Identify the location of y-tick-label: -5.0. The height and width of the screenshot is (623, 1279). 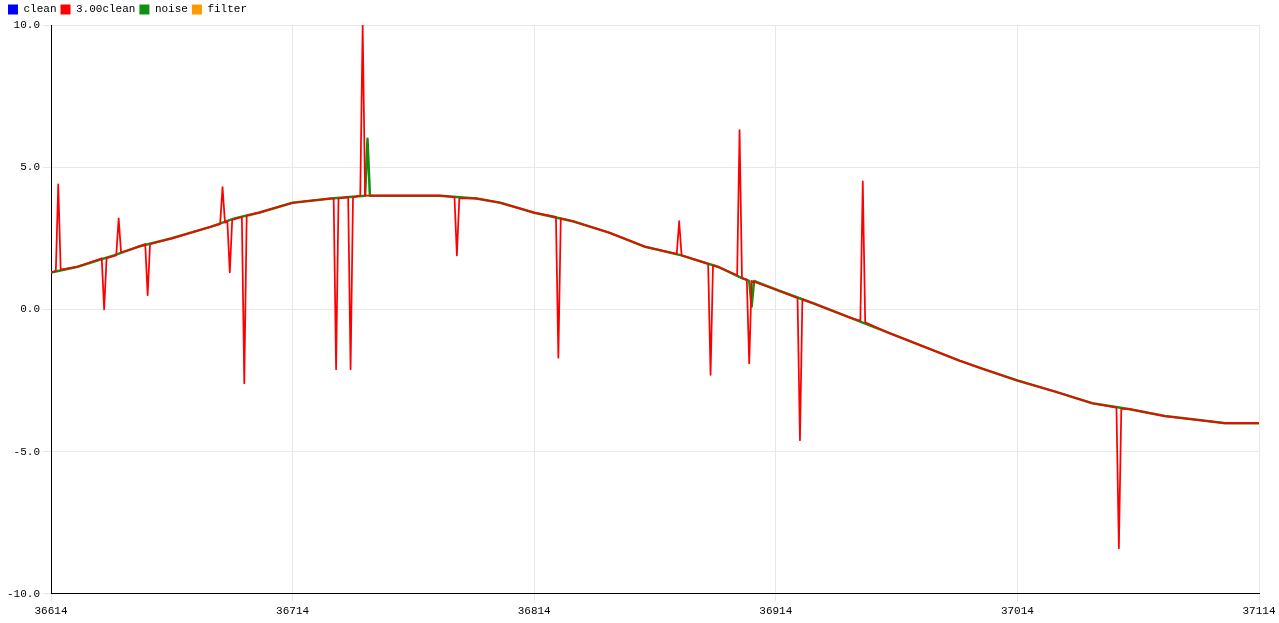
(27, 451).